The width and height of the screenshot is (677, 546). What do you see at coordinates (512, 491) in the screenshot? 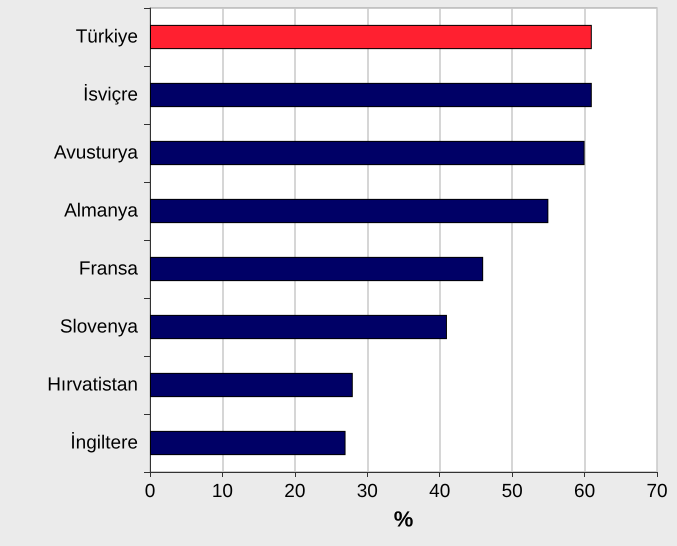
I see `x-tick-label: 50` at bounding box center [512, 491].